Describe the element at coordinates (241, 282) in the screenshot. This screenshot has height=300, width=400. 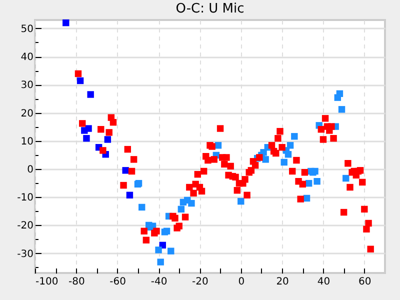
I see `x-tick-label: 0` at that location.